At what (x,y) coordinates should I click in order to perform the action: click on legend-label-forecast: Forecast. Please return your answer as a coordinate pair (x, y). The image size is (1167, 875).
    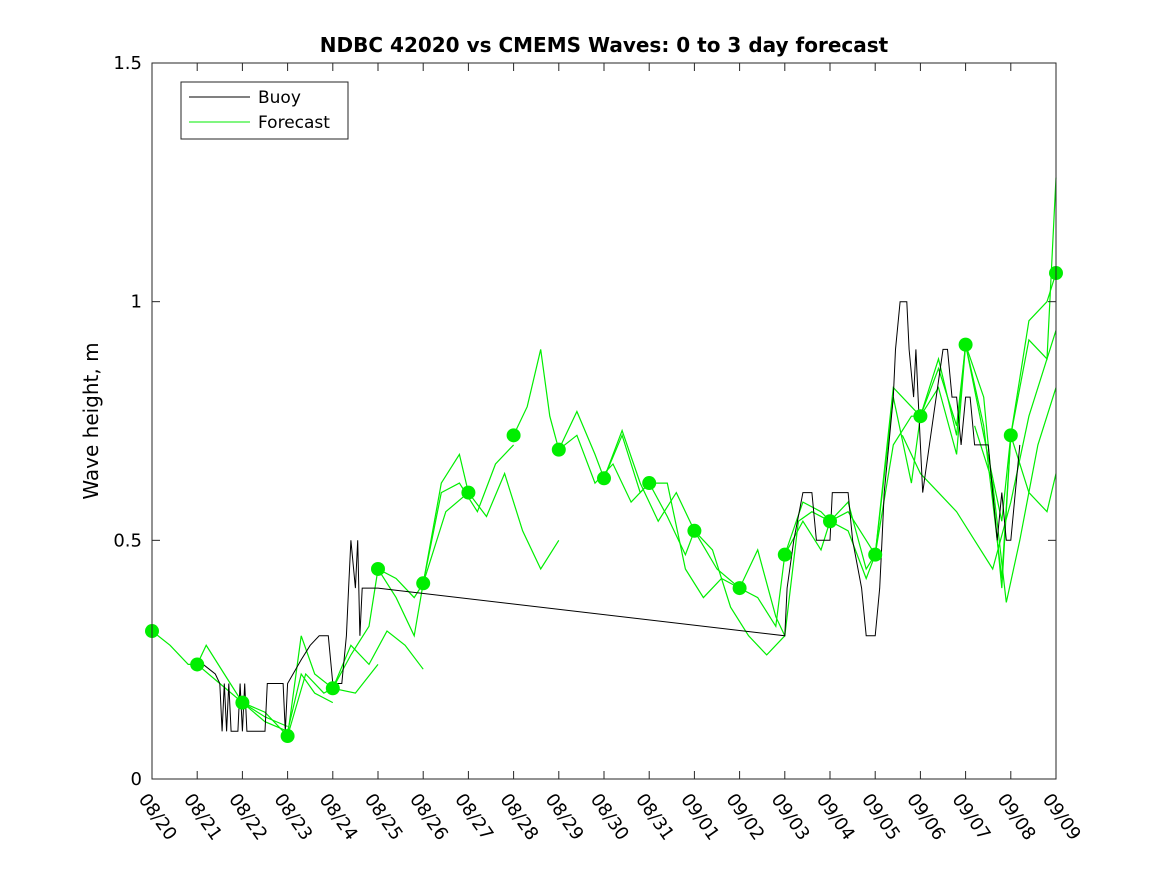
    Looking at the image, I should click on (294, 123).